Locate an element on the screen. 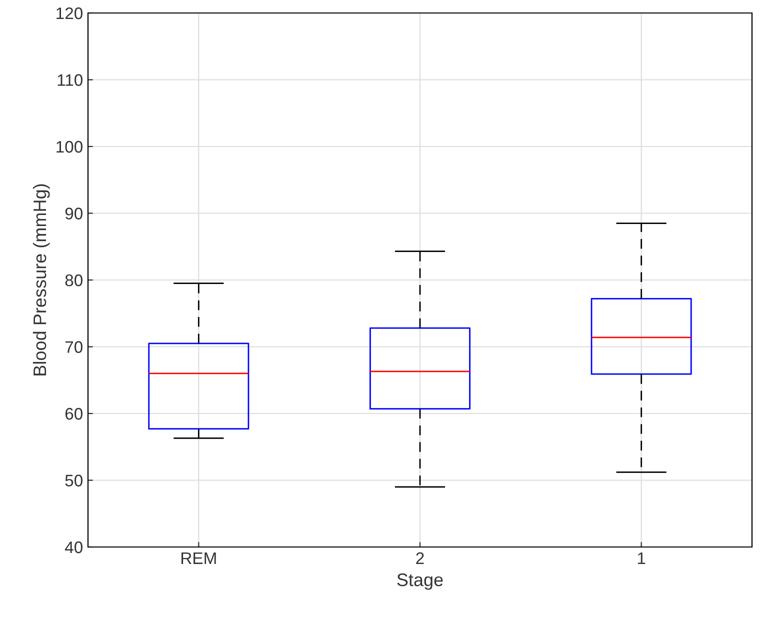  y-tick-label: 110 is located at coordinates (70, 80).